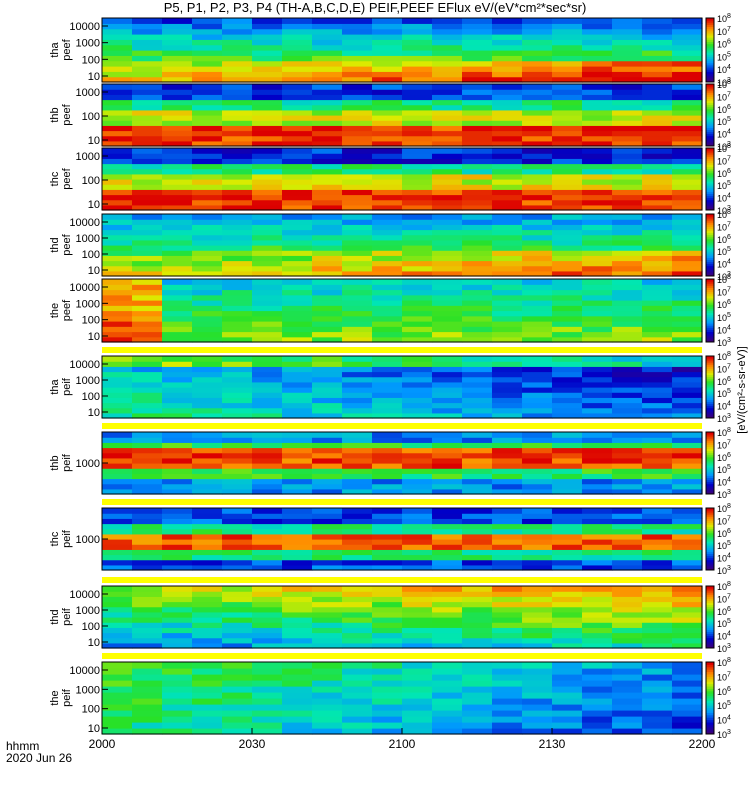 This screenshot has width=750, height=800. What do you see at coordinates (724, 44) in the screenshot?
I see `colorbar-tick-label: 10⁶` at bounding box center [724, 44].